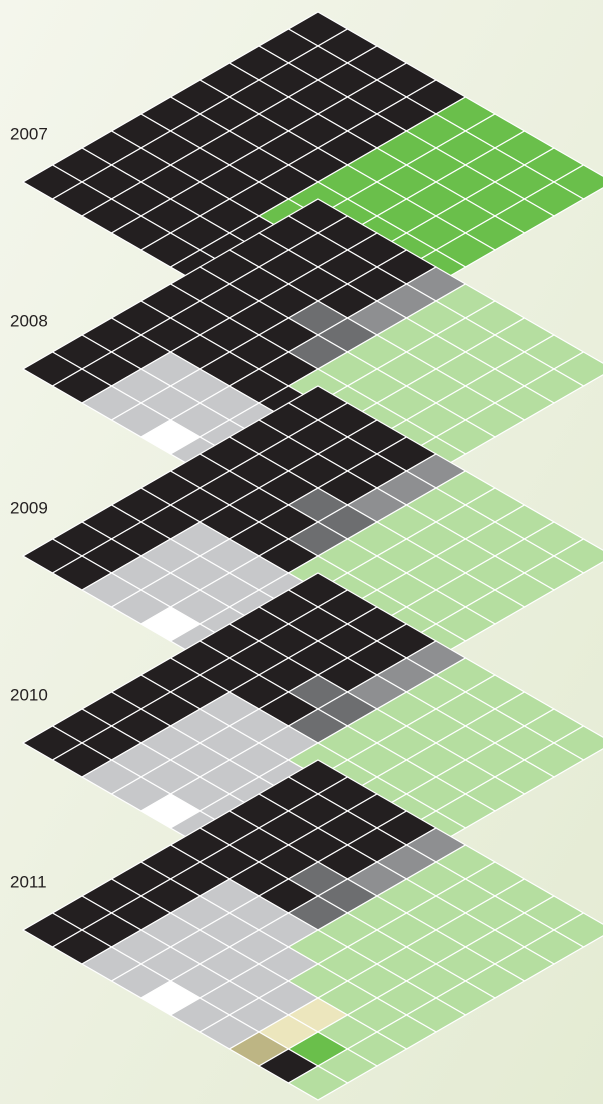 The width and height of the screenshot is (603, 1104). What do you see at coordinates (29, 320) in the screenshot?
I see `year-label: 2008` at bounding box center [29, 320].